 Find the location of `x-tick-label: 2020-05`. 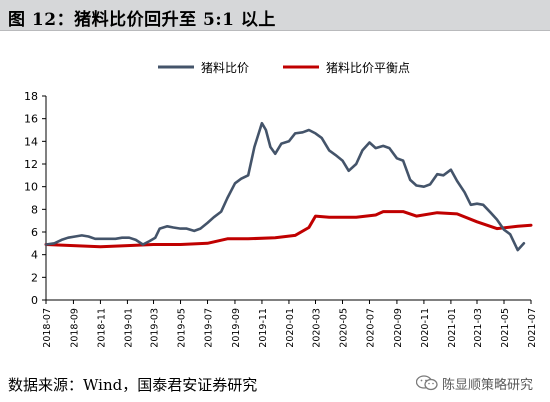

x-tick-label: 2020-05 is located at coordinates (343, 328).